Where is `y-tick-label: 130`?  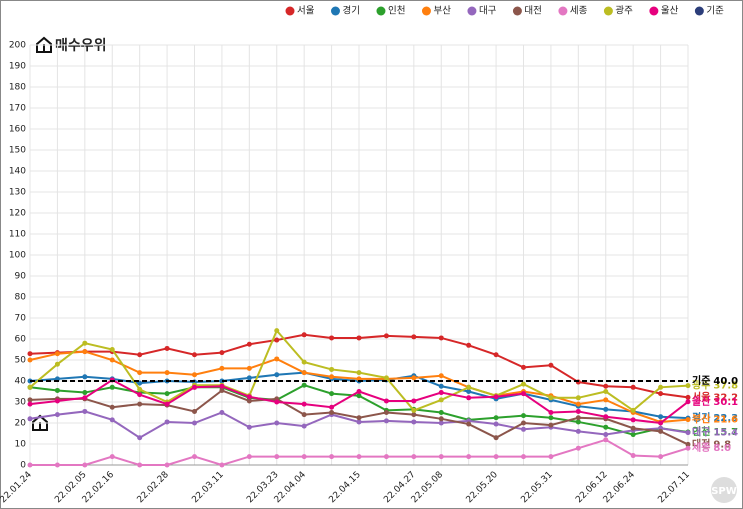
y-tick-label: 130 is located at coordinates (17, 193).